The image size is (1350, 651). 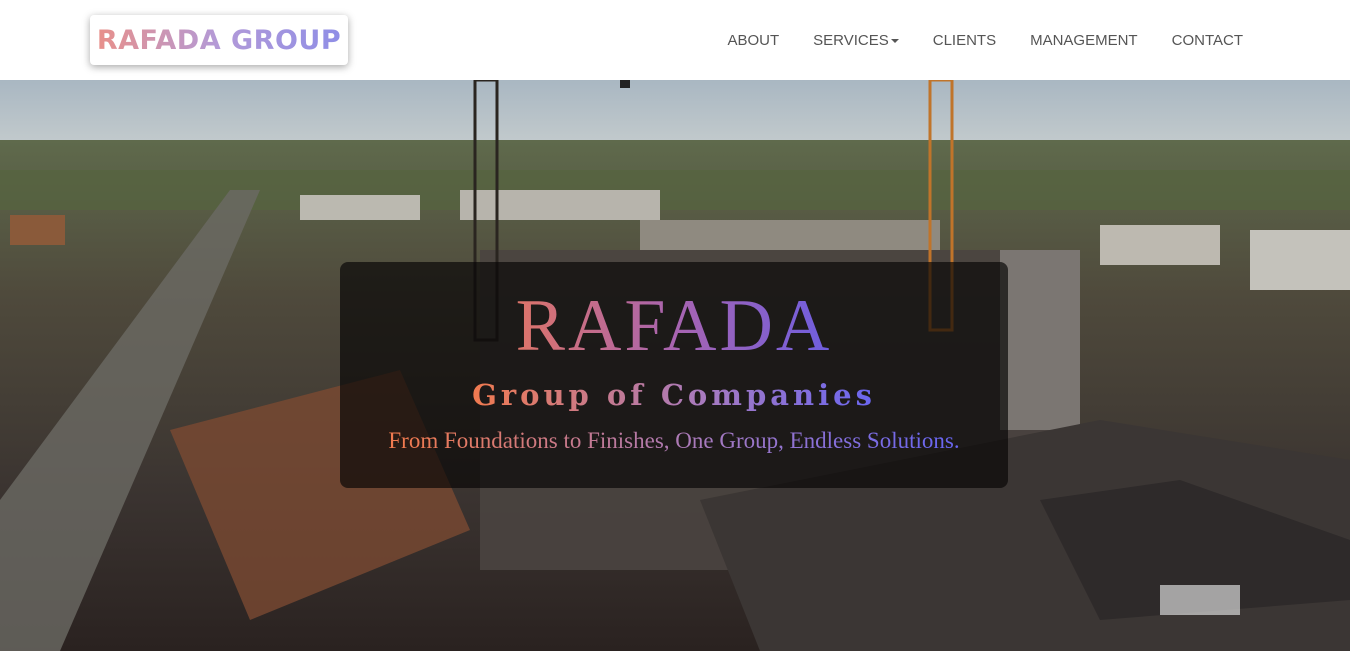 I want to click on logo-text: RAFADA GROUP, so click(x=219, y=40).